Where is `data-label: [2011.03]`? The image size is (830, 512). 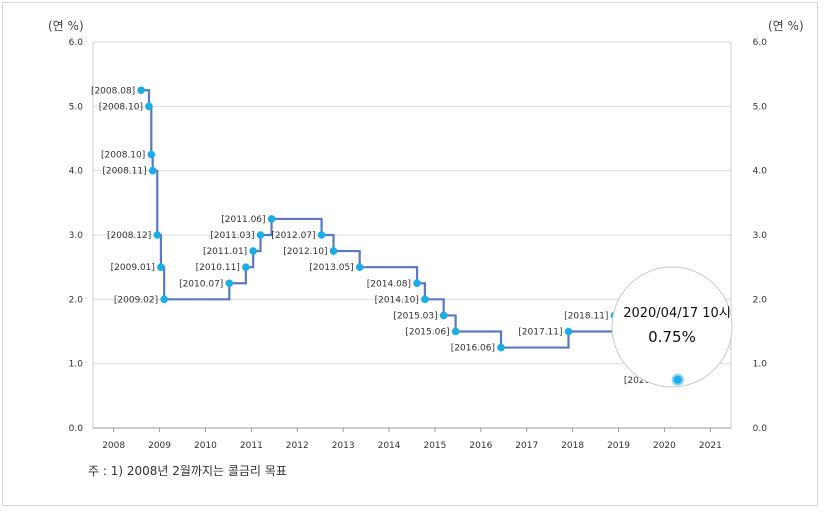 data-label: [2011.03] is located at coordinates (232, 236).